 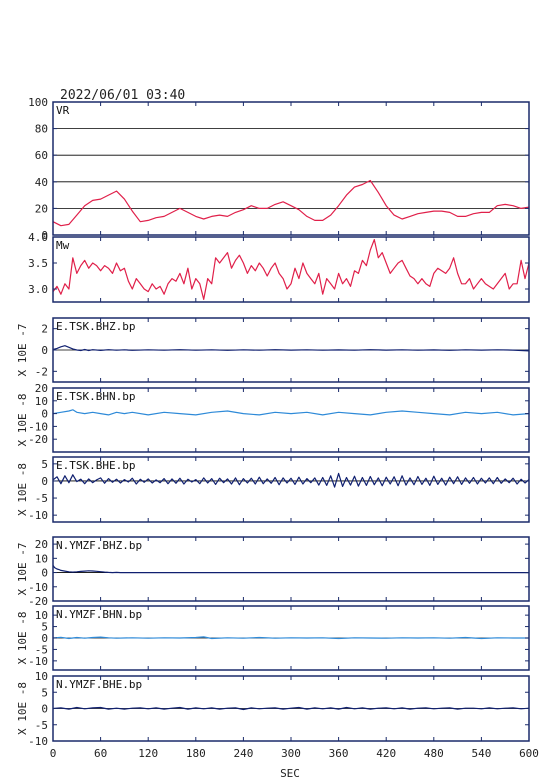 I want to click on panel-label: E.TSK.BHE.bp, so click(x=95, y=465).